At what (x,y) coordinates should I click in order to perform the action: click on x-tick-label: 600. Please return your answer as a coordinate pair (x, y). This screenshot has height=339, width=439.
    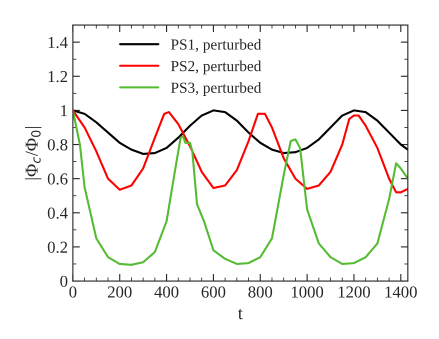
    Looking at the image, I should click on (214, 292).